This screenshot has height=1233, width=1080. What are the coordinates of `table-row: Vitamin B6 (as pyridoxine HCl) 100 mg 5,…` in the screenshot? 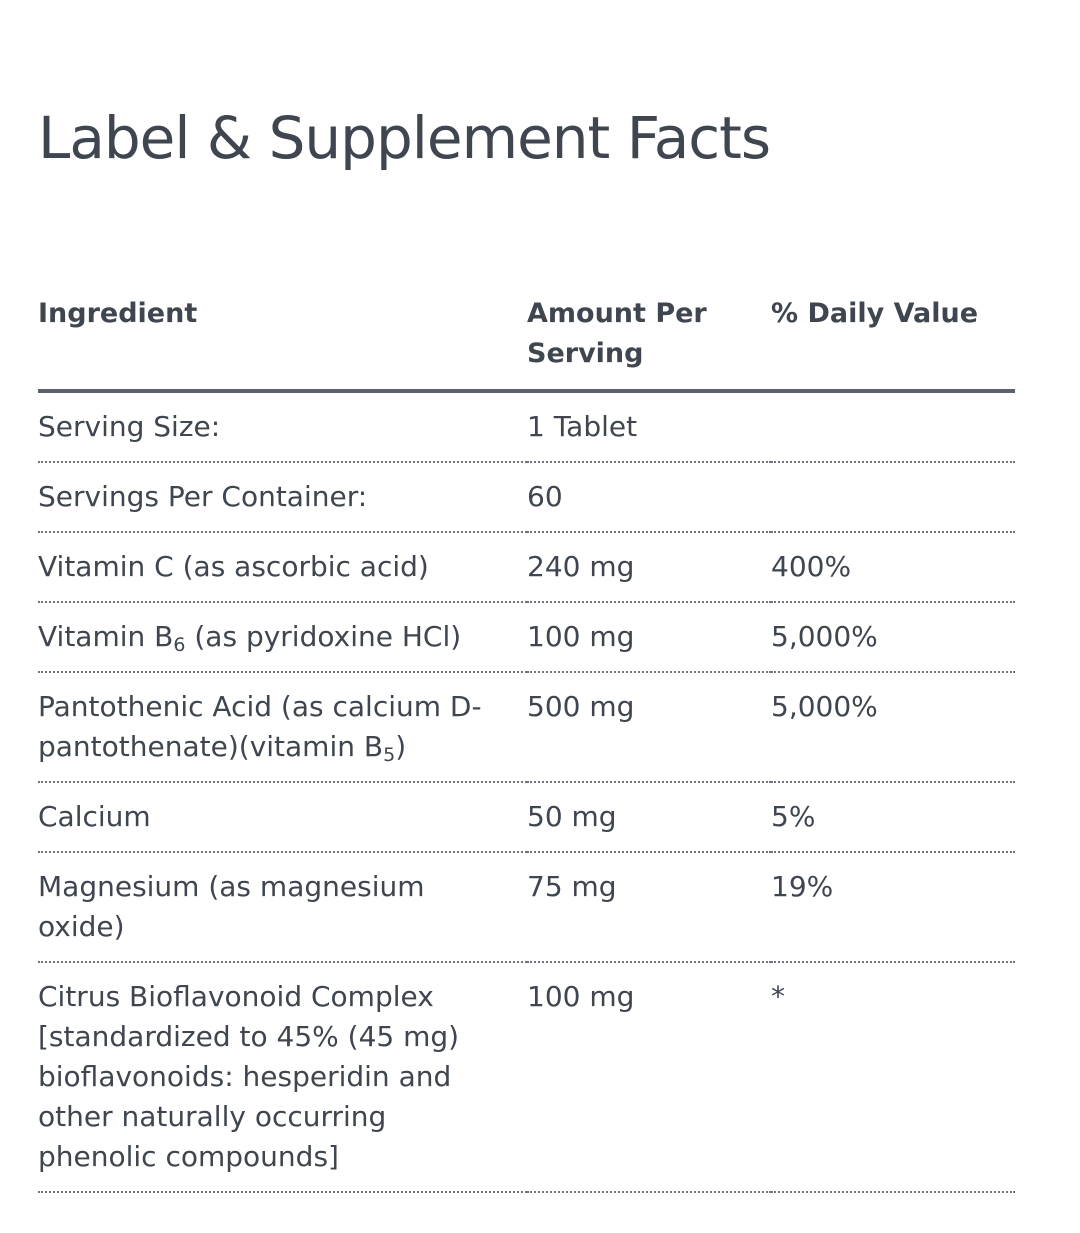 It's located at (526, 637).